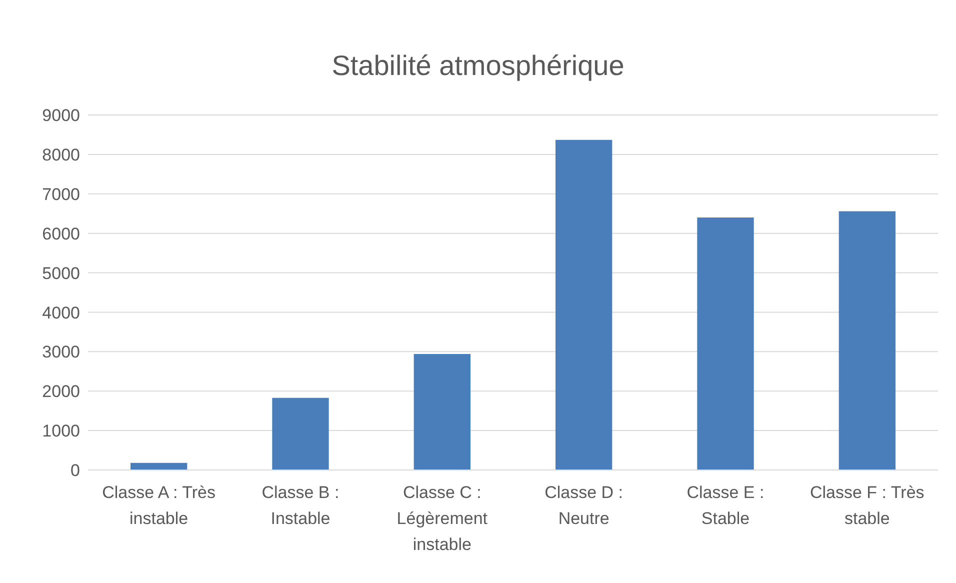  I want to click on y-tick-label: 1000, so click(61, 431).